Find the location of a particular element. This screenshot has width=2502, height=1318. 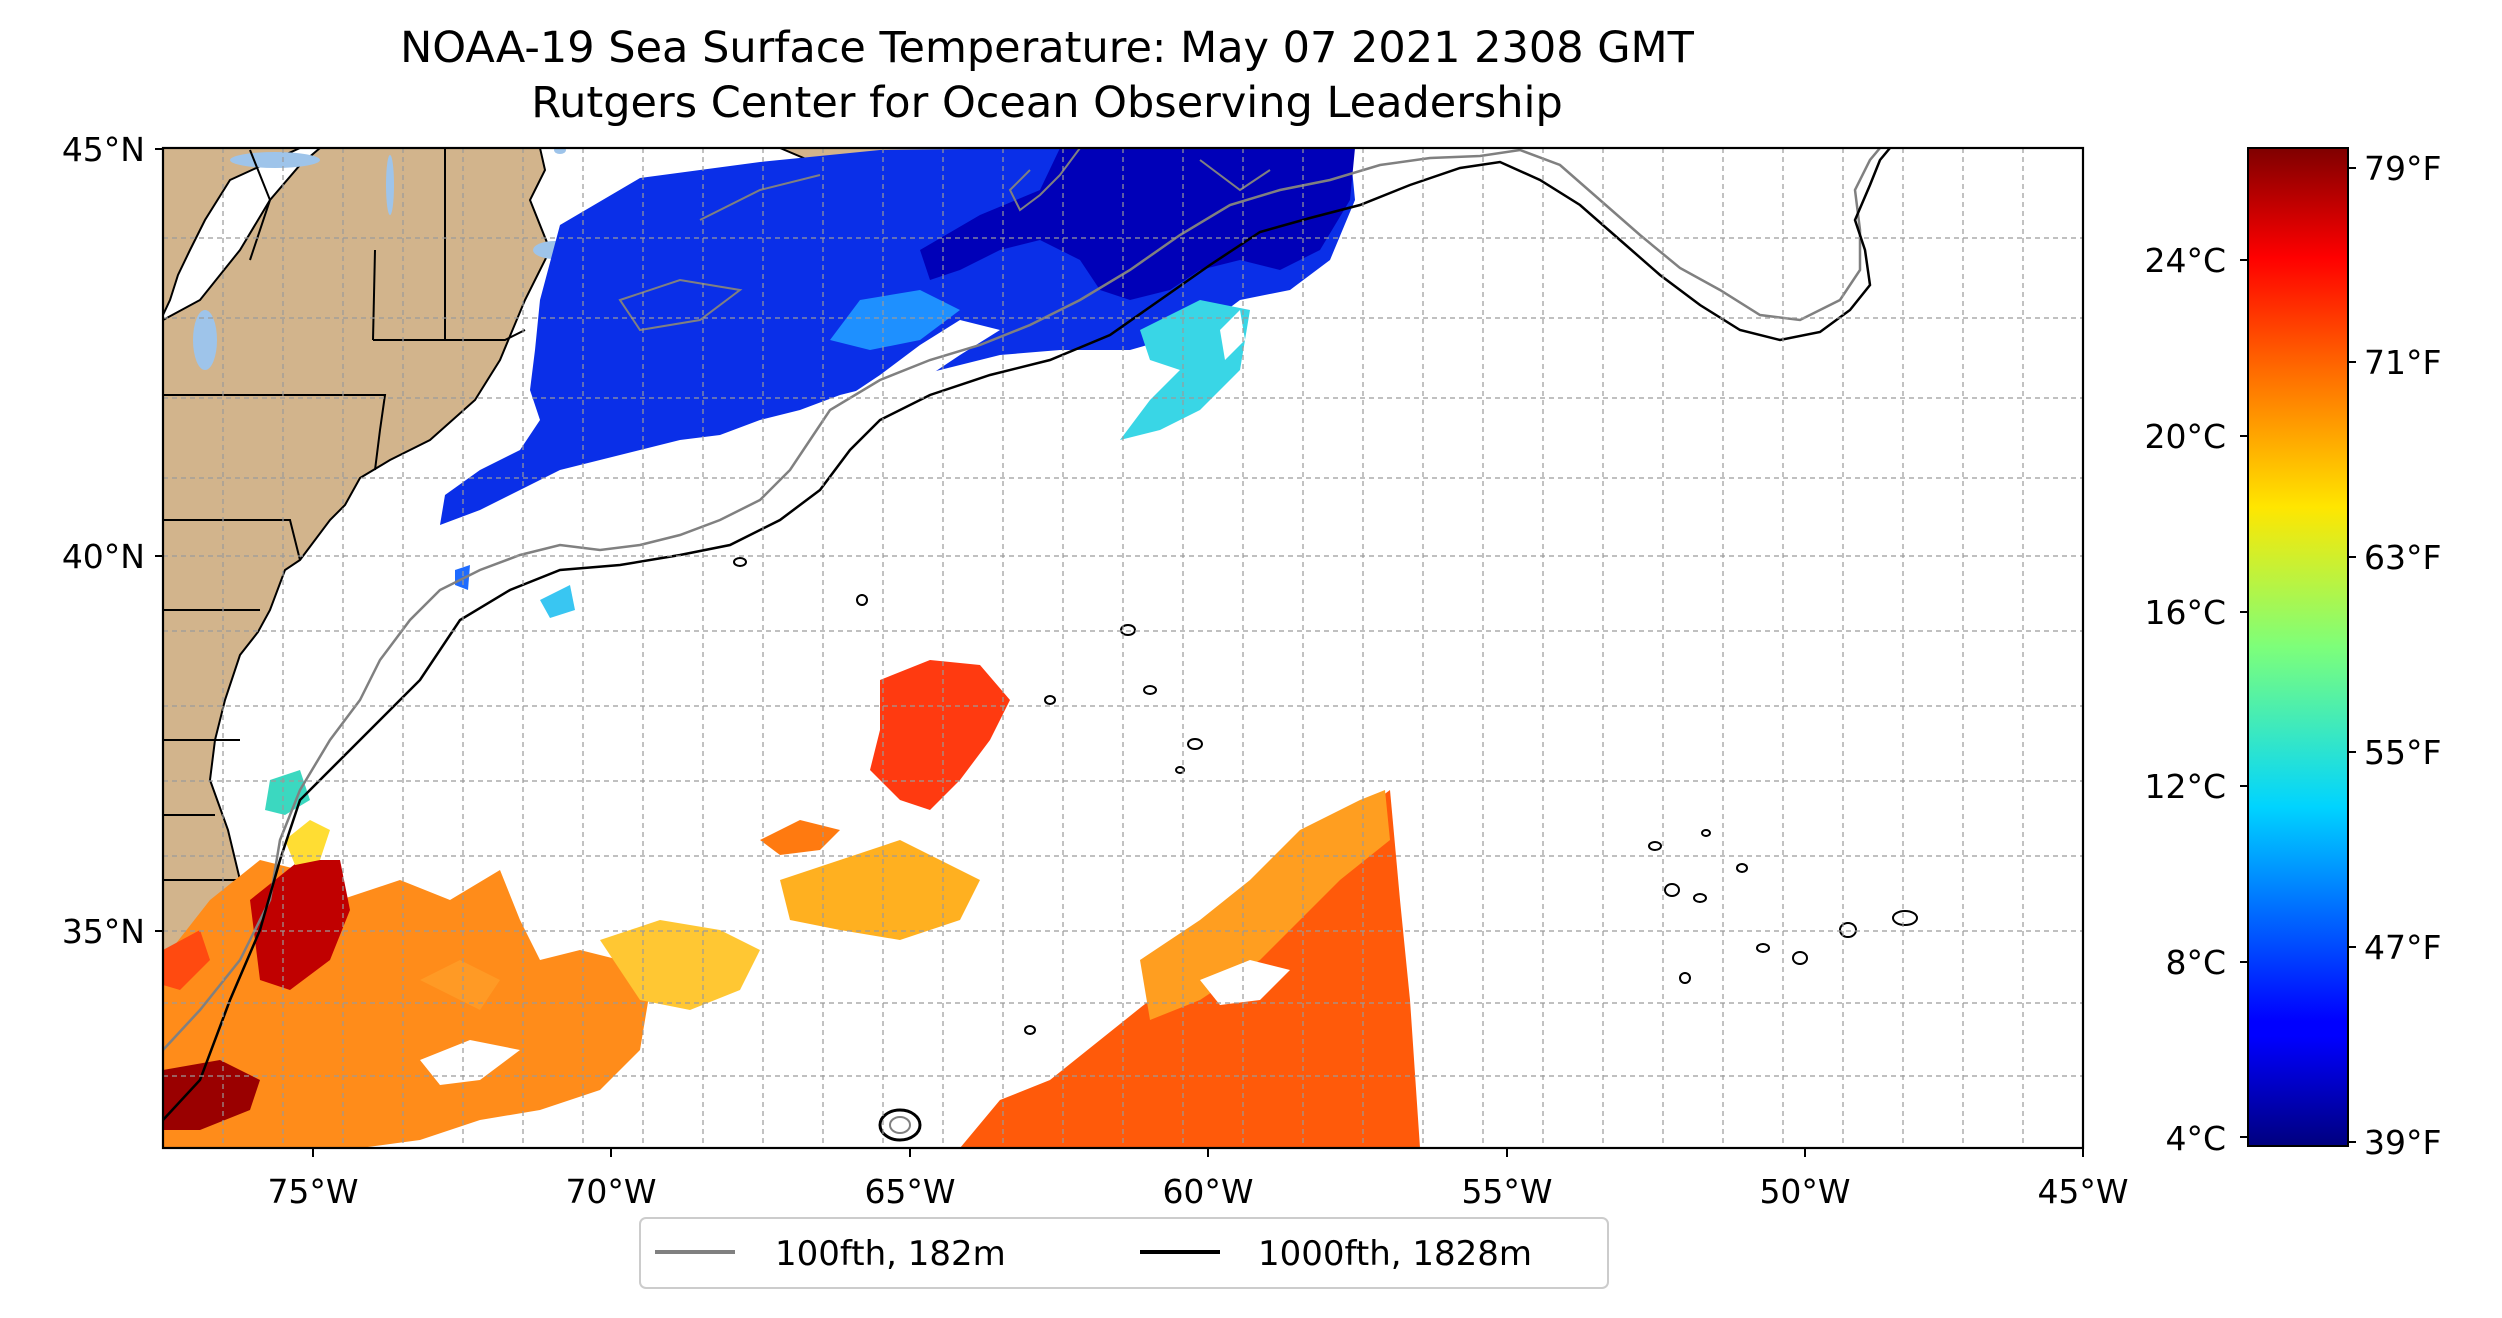

colorbar-gradient is located at coordinates (2298, 647).